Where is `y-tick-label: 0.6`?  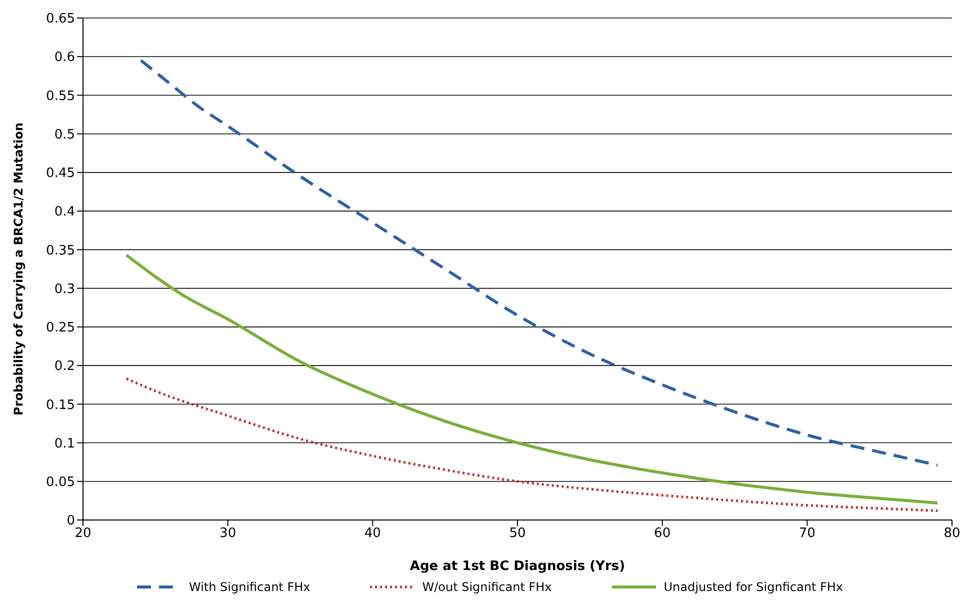
y-tick-label: 0.6 is located at coordinates (64, 58).